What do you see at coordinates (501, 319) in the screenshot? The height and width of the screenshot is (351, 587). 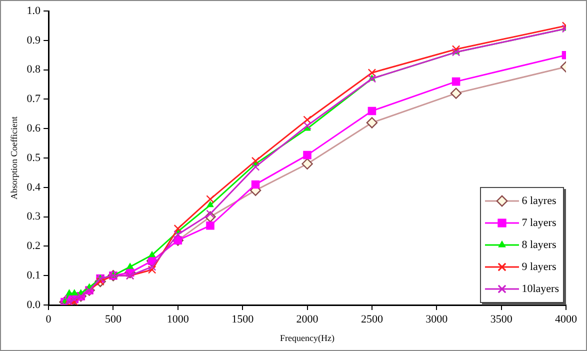 I see `x-tick-label: 3500` at bounding box center [501, 319].